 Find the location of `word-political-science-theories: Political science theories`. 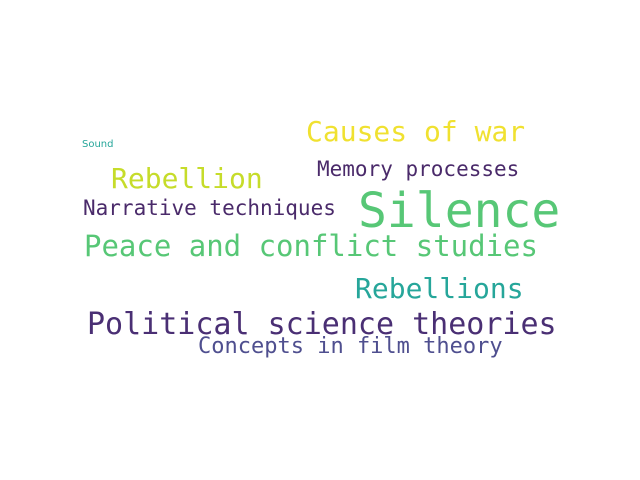

word-political-science-theories: Political science theories is located at coordinates (322, 324).